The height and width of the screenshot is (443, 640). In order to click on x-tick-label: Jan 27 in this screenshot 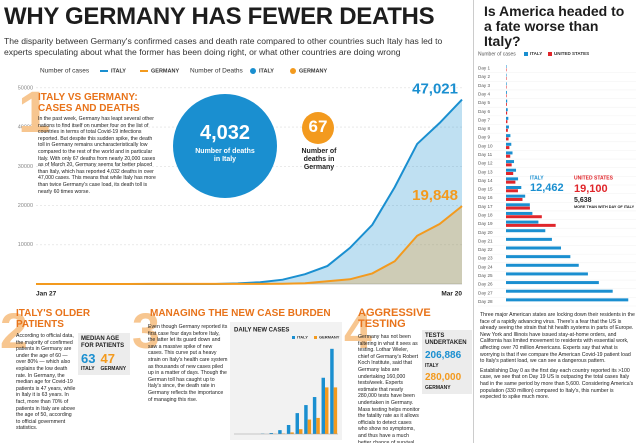, I will do `click(46, 294)`.